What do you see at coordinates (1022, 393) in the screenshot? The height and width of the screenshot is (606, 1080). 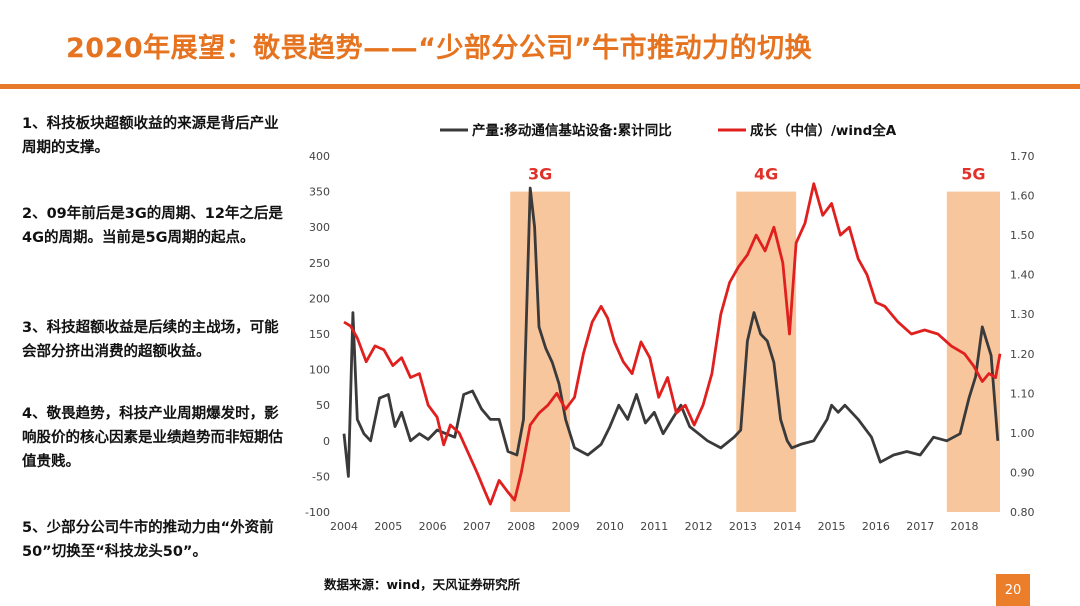 I see `y-right-tick-1.10: 1.10` at bounding box center [1022, 393].